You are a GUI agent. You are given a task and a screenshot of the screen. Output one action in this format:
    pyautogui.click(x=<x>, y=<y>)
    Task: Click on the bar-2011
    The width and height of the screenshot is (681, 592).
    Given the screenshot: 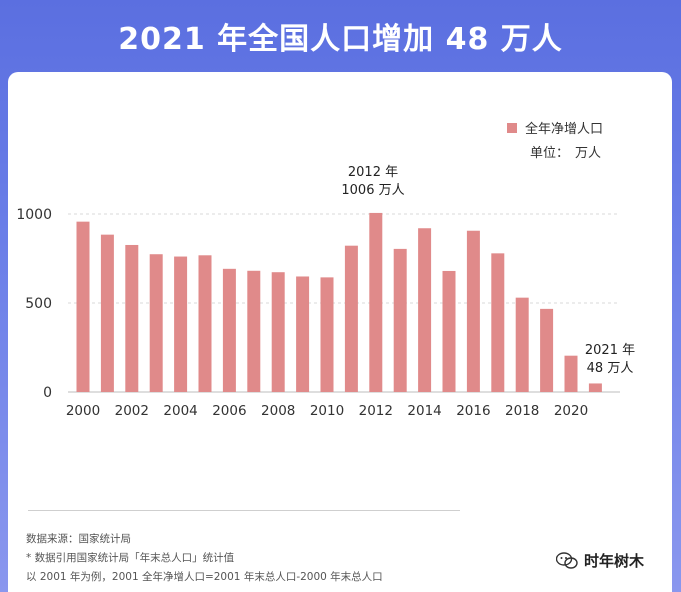 What is the action you would take?
    pyautogui.click(x=351, y=318)
    